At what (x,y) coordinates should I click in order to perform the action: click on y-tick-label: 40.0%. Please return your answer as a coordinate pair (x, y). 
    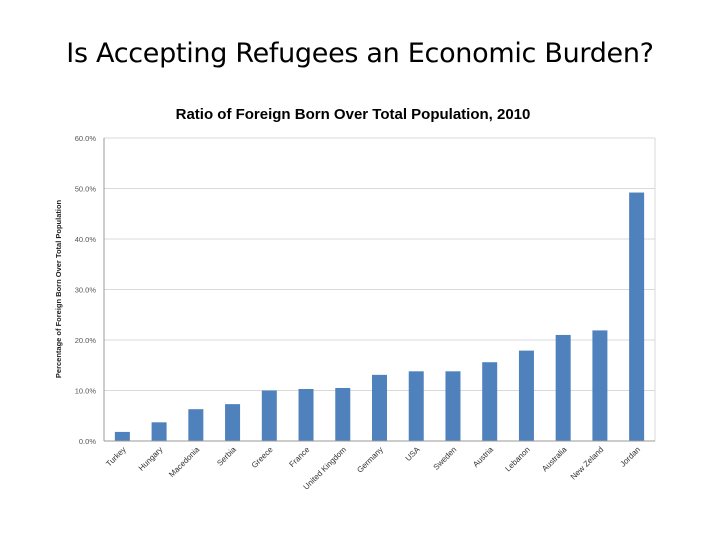
    Looking at the image, I should click on (86, 239).